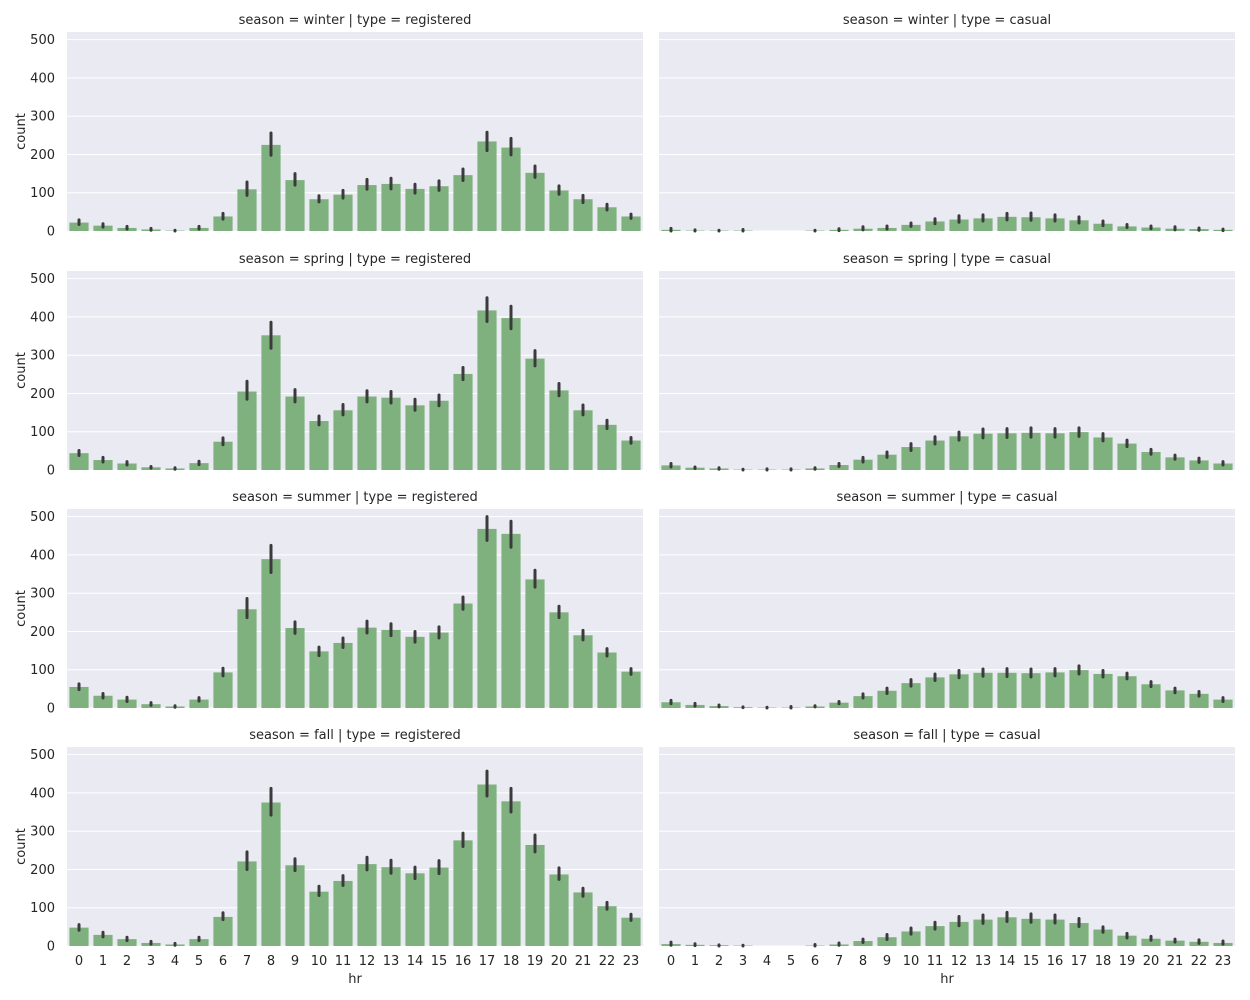 Image resolution: width=1250 pixels, height=1000 pixels. Describe the element at coordinates (911, 961) in the screenshot. I see `x-tick-label: 10` at that location.